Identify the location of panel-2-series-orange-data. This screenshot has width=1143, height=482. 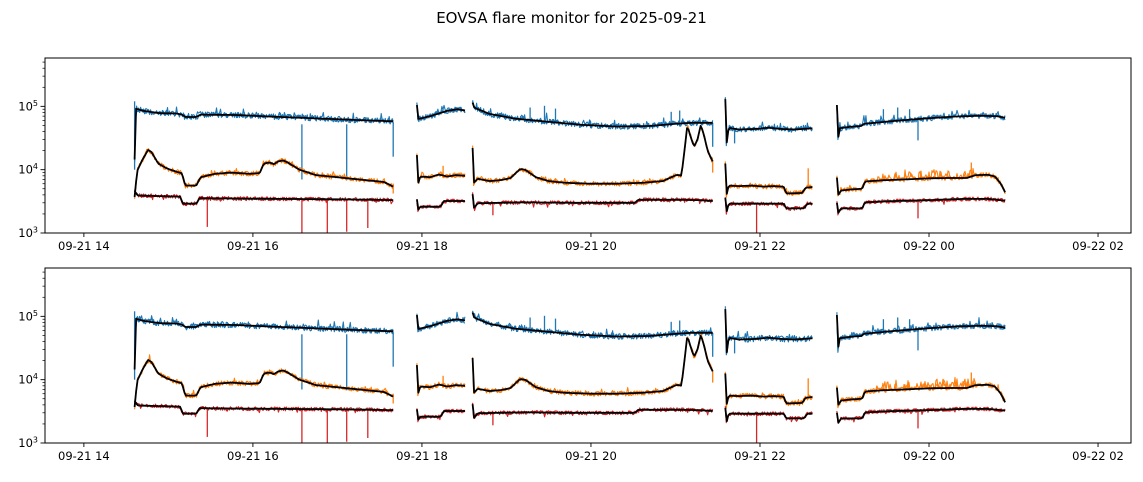
(570, 371).